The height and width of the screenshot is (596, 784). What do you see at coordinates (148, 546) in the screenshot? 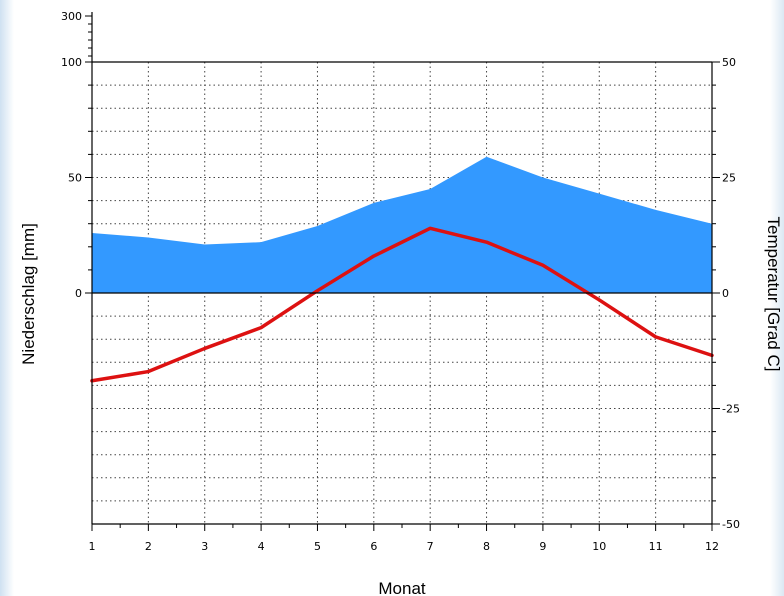
I see `x-tick-label: 2` at bounding box center [148, 546].